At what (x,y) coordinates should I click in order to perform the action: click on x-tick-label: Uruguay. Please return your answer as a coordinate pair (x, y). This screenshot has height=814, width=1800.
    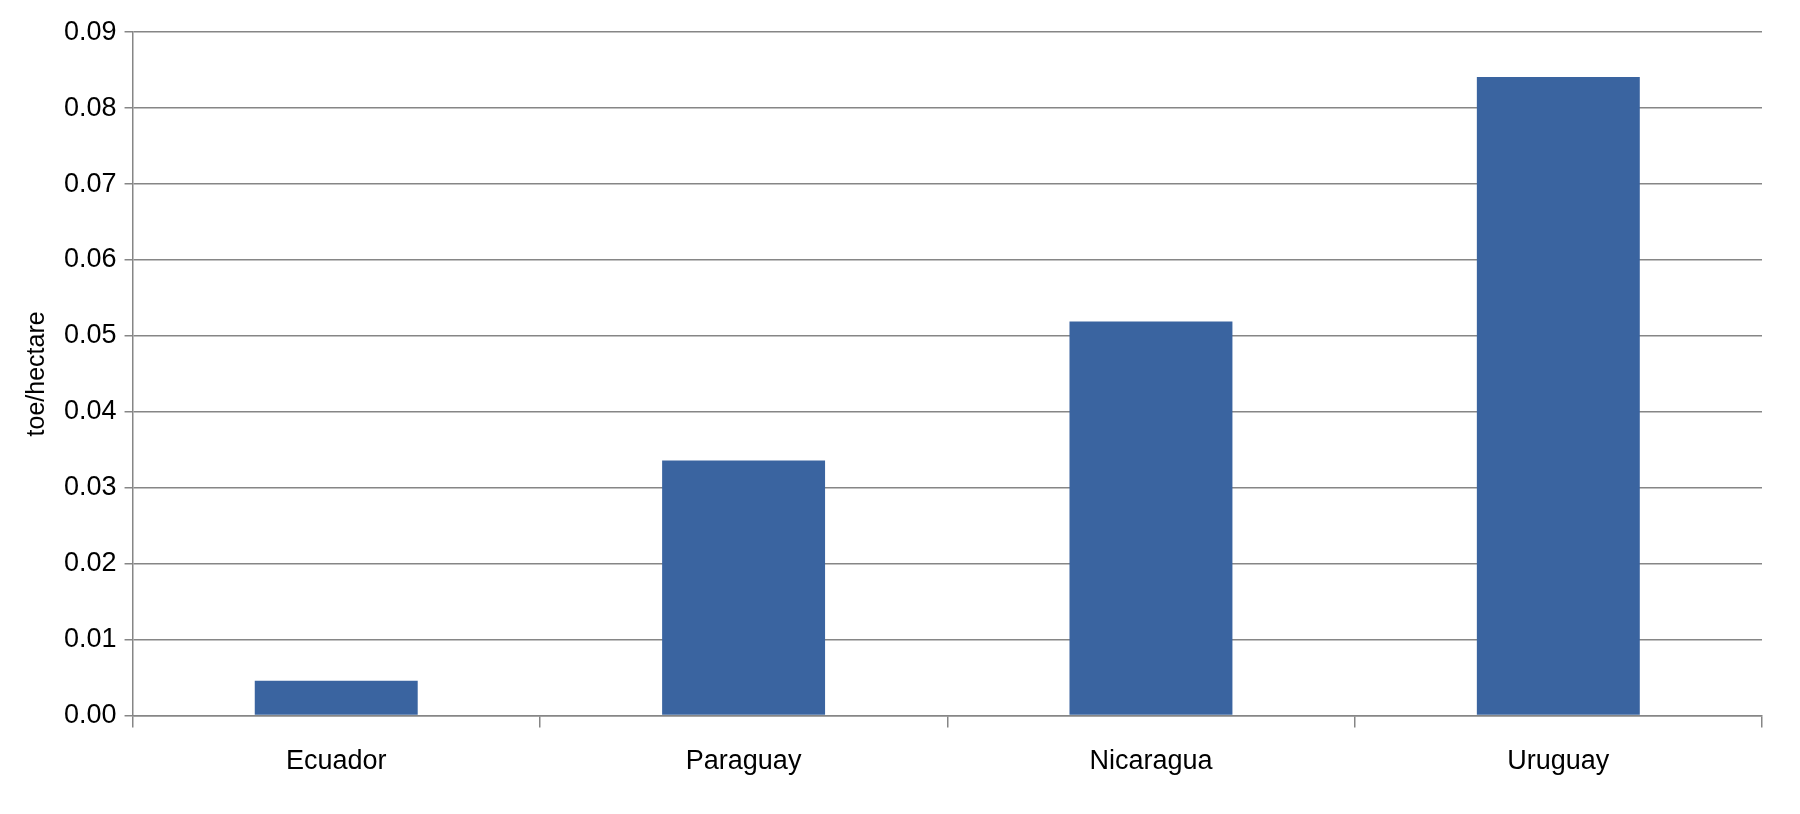
    Looking at the image, I should click on (1558, 760).